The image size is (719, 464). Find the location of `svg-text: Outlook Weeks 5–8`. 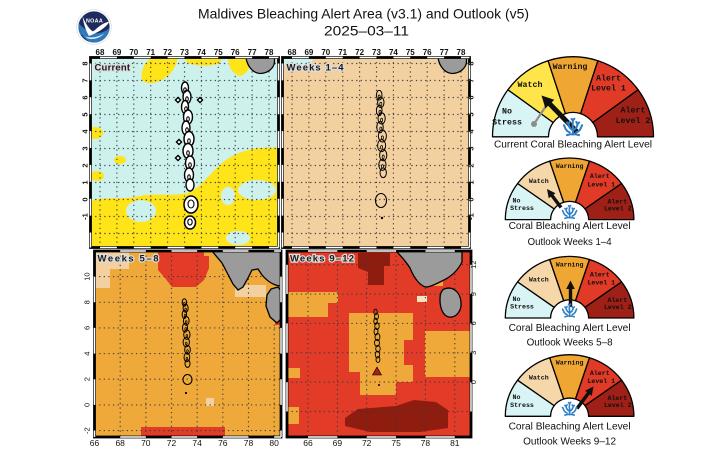

svg-text: Outlook Weeks 5–8 is located at coordinates (570, 343).